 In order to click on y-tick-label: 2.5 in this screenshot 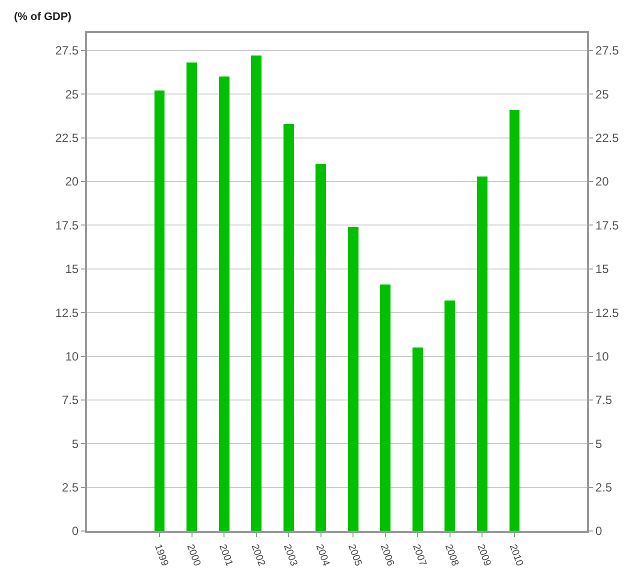, I will do `click(70, 487)`.